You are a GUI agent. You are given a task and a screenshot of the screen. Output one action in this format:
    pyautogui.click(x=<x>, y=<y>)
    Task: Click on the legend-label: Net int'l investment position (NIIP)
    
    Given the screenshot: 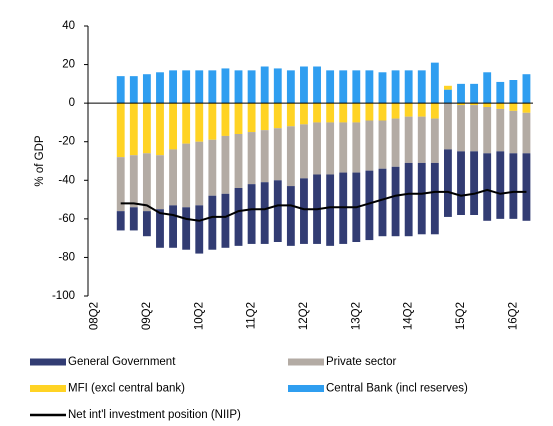 What is the action you would take?
    pyautogui.click(x=154, y=415)
    